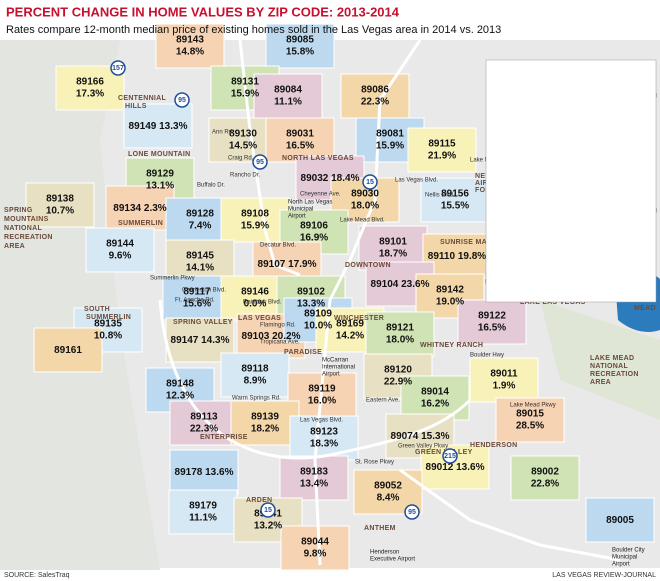  Describe the element at coordinates (278, 246) in the screenshot. I see `street-label: Decatur Blvd.` at that location.